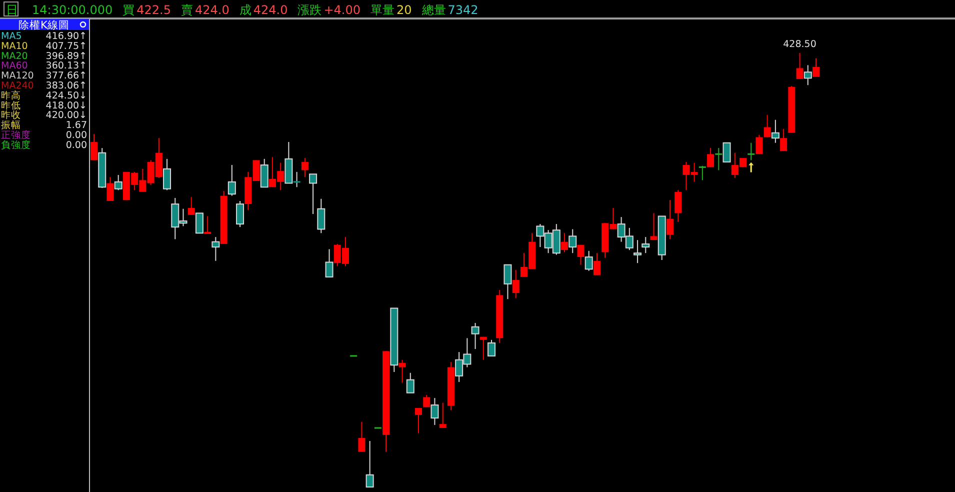  What do you see at coordinates (205, 10) in the screenshot?
I see `text: 賣 424.0` at bounding box center [205, 10].